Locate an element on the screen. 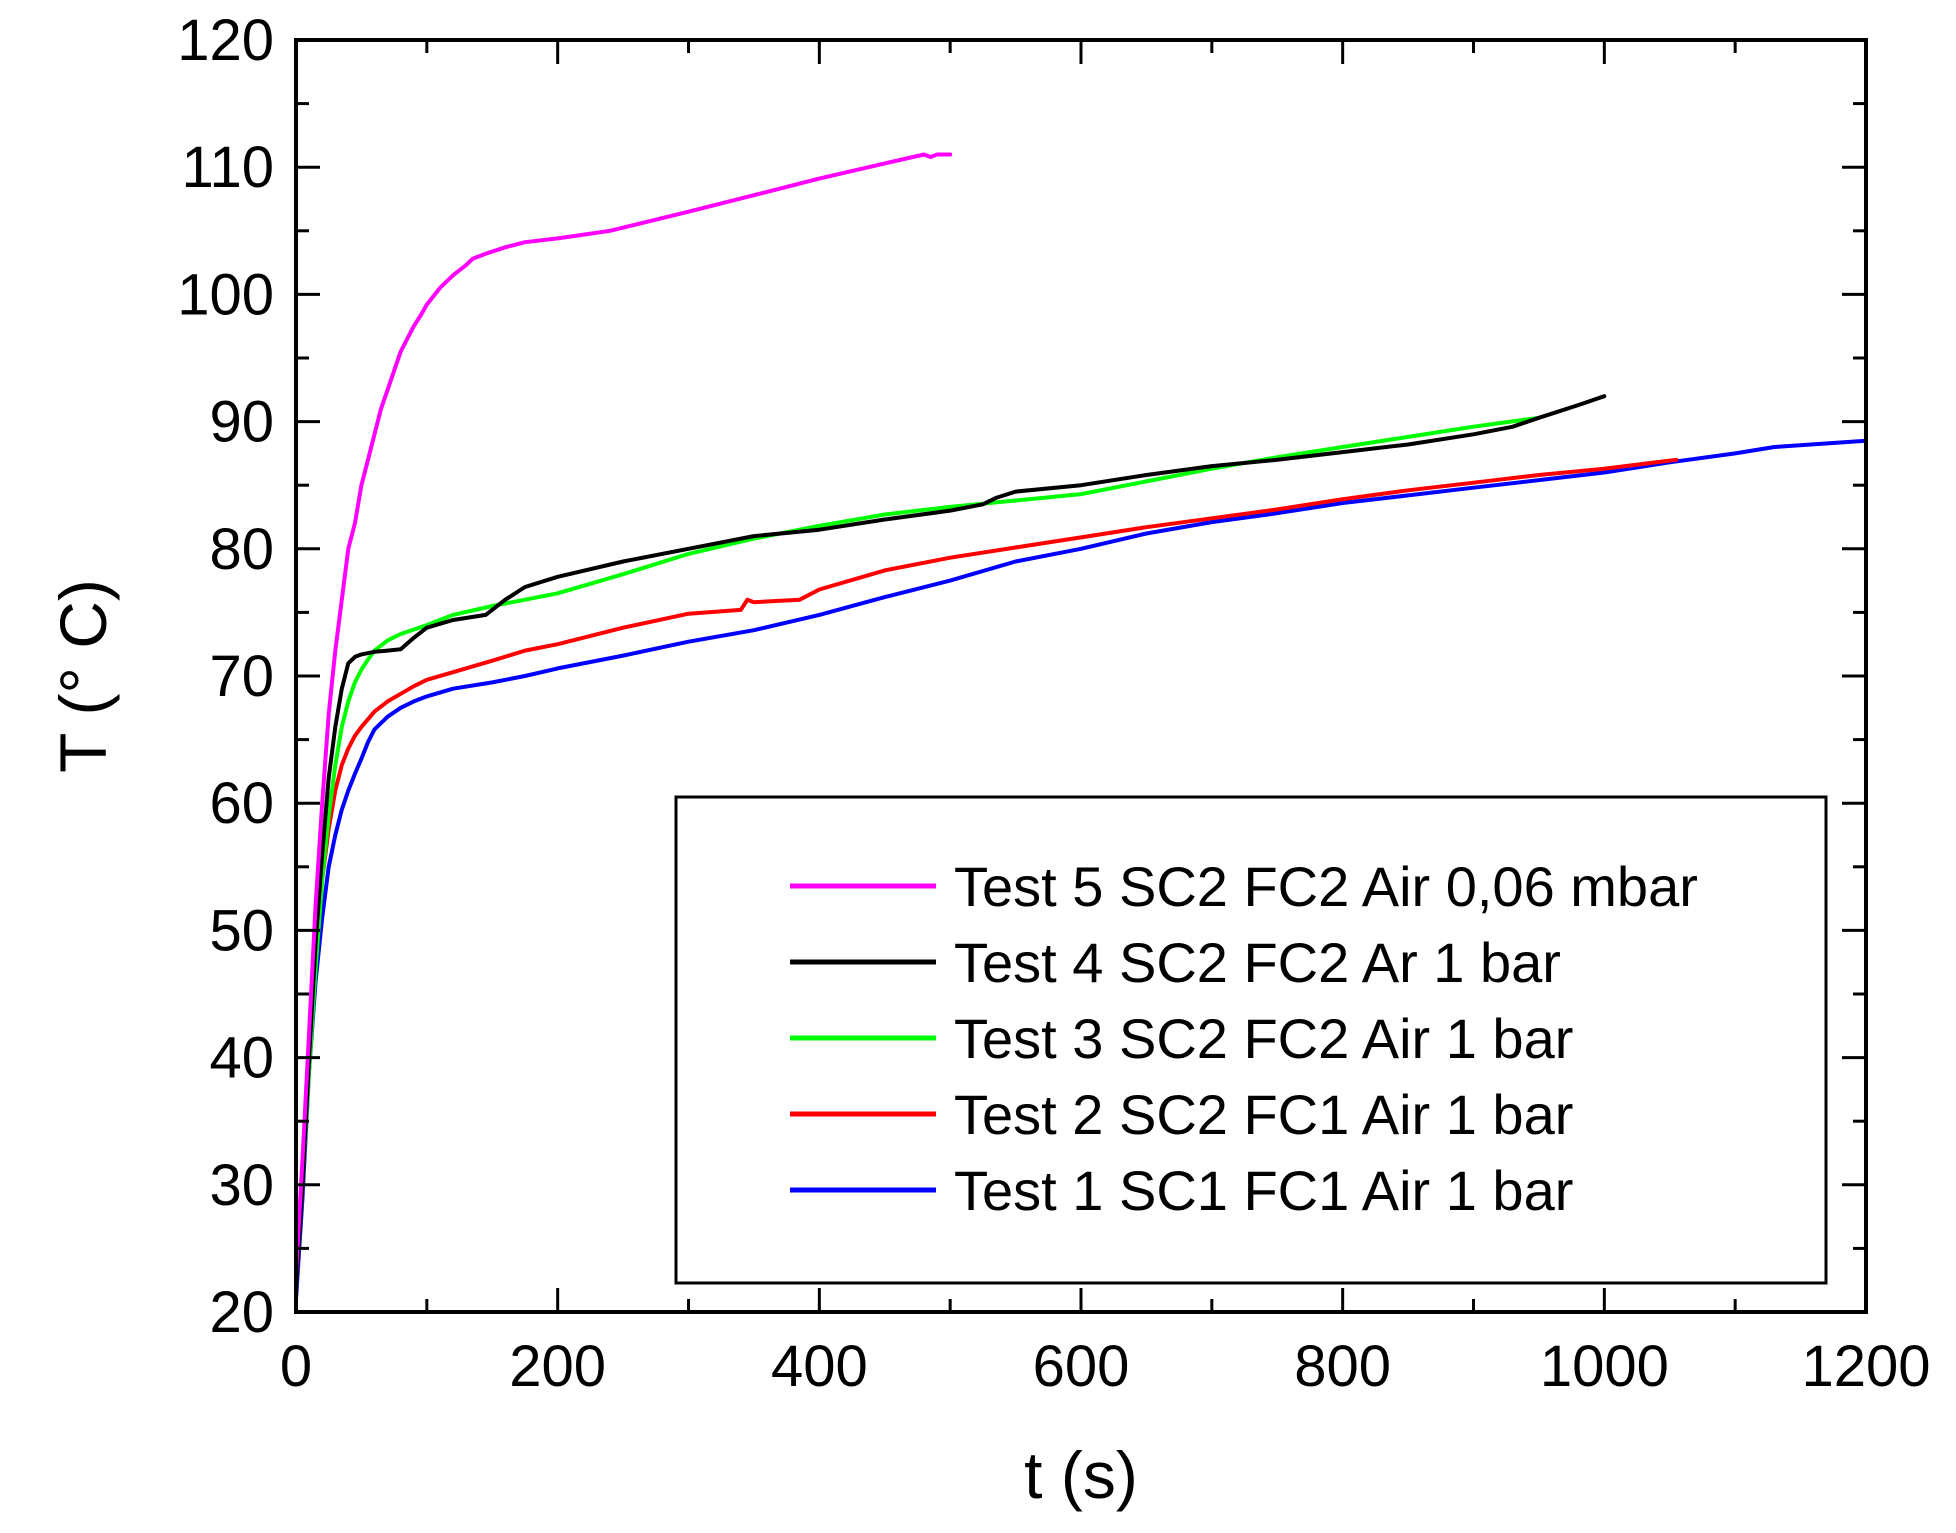 Image resolution: width=1956 pixels, height=1533 pixels. legend-label-4: Test 2 SC2 FC1 Air 1 bar is located at coordinates (1263, 1114).